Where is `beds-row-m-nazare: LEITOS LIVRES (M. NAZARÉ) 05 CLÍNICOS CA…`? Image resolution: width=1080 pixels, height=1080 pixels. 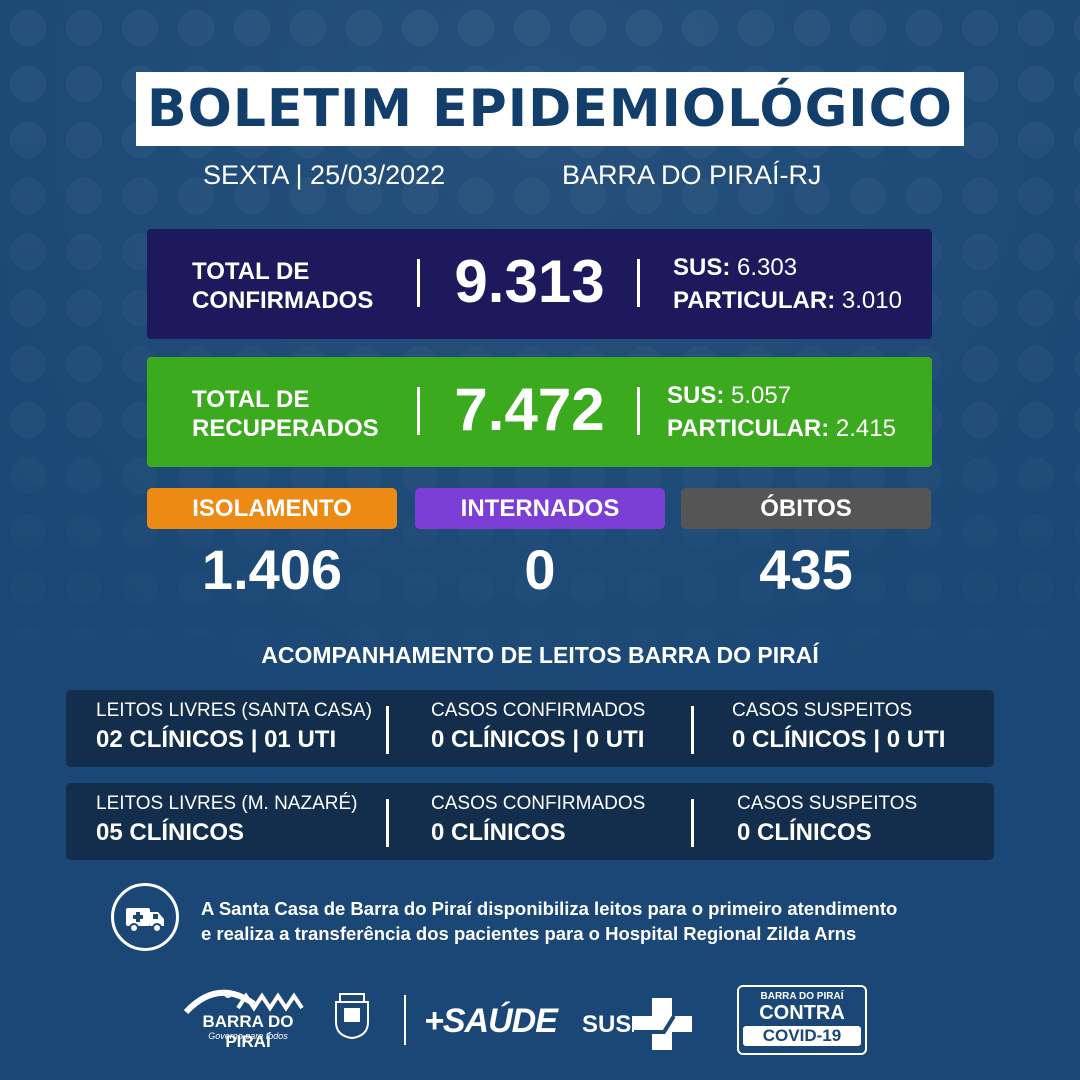 beds-row-m-nazare: LEITOS LIVRES (M. NAZARÉ) 05 CLÍNICOS CA… is located at coordinates (530, 821).